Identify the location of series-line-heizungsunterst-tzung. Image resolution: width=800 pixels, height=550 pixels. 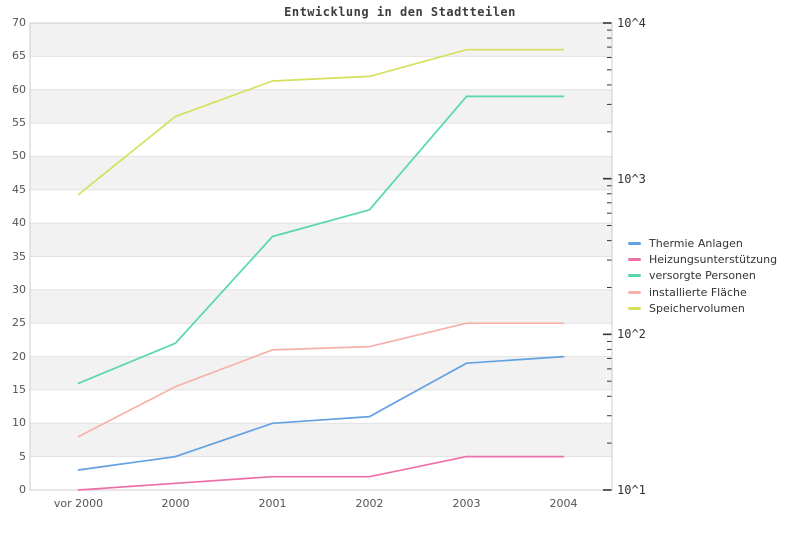
(321, 473).